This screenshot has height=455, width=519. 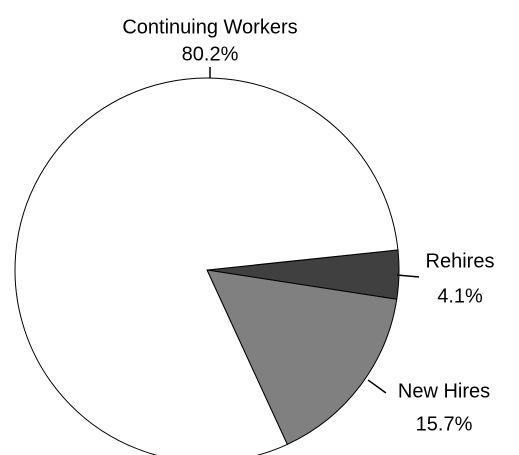 I want to click on slice-value: 80.2%, so click(x=210, y=54).